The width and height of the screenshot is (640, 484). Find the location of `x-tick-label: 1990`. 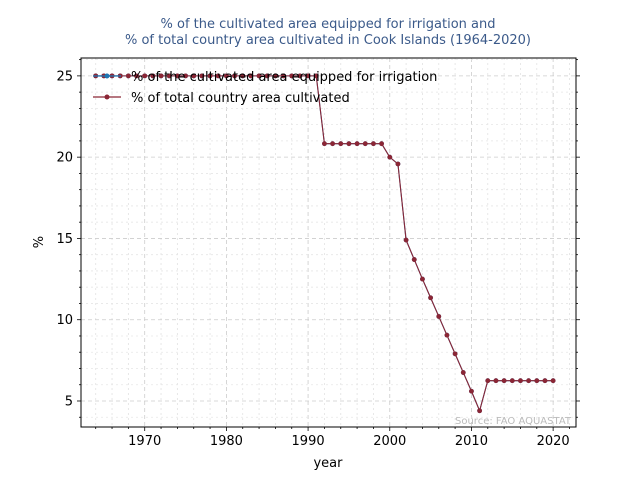

x-tick-label: 1990 is located at coordinates (308, 441).